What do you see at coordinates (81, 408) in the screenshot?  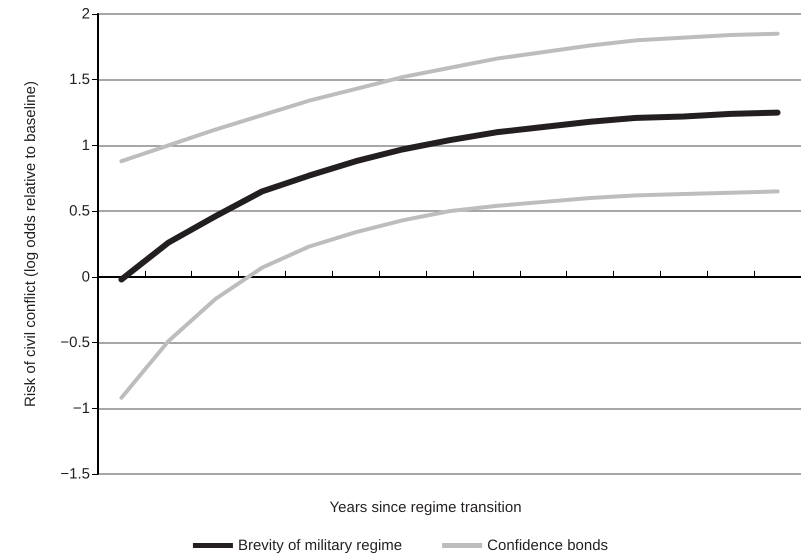 I see `y-tick-label: −1` at bounding box center [81, 408].